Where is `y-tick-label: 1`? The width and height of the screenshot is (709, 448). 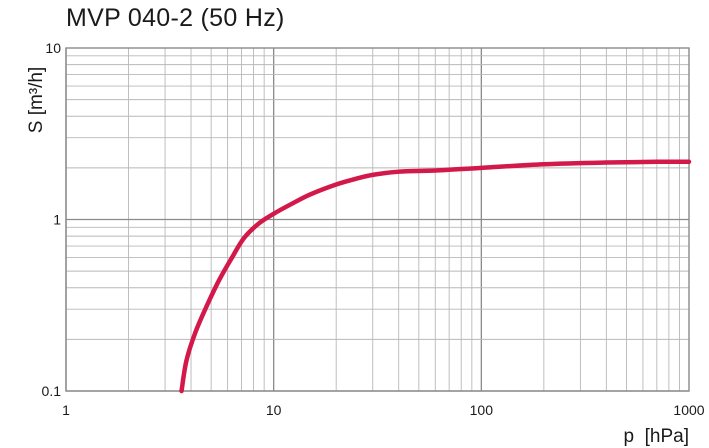 y-tick-label: 1 is located at coordinates (57, 220).